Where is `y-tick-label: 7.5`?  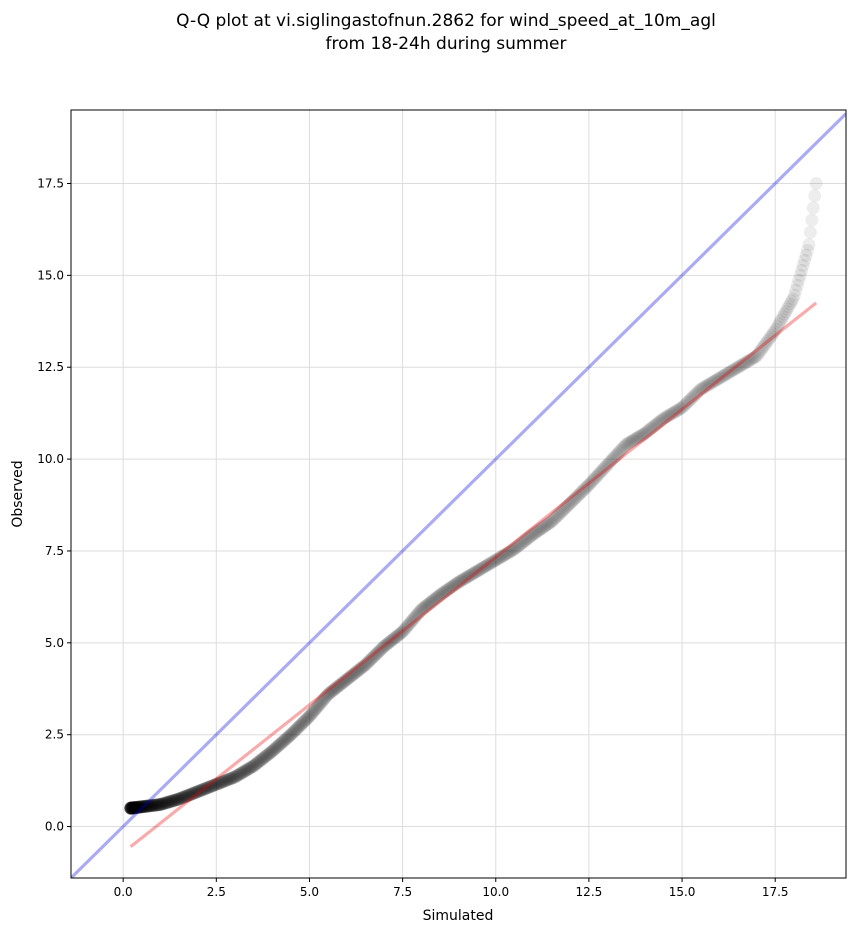
y-tick-label: 7.5 is located at coordinates (54, 551).